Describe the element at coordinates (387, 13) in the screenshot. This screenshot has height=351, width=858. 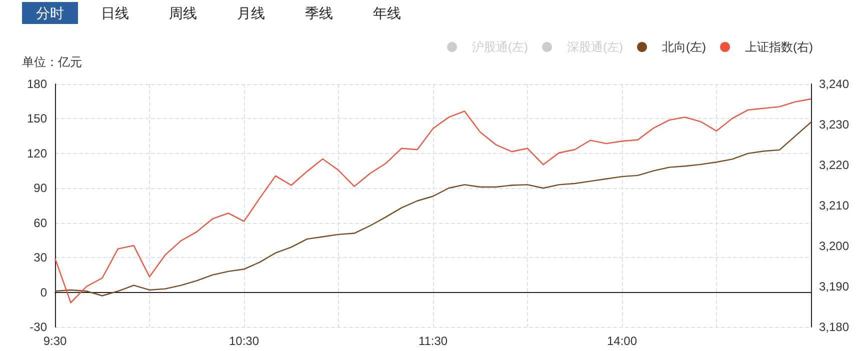
I see `text: 年线` at that location.